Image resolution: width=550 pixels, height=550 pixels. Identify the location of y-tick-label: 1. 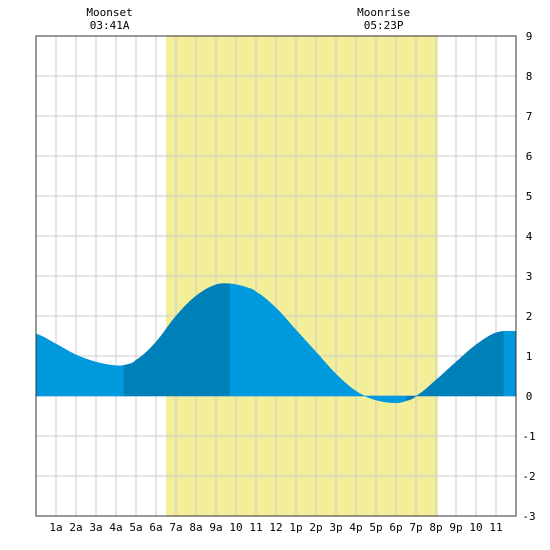
(529, 356).